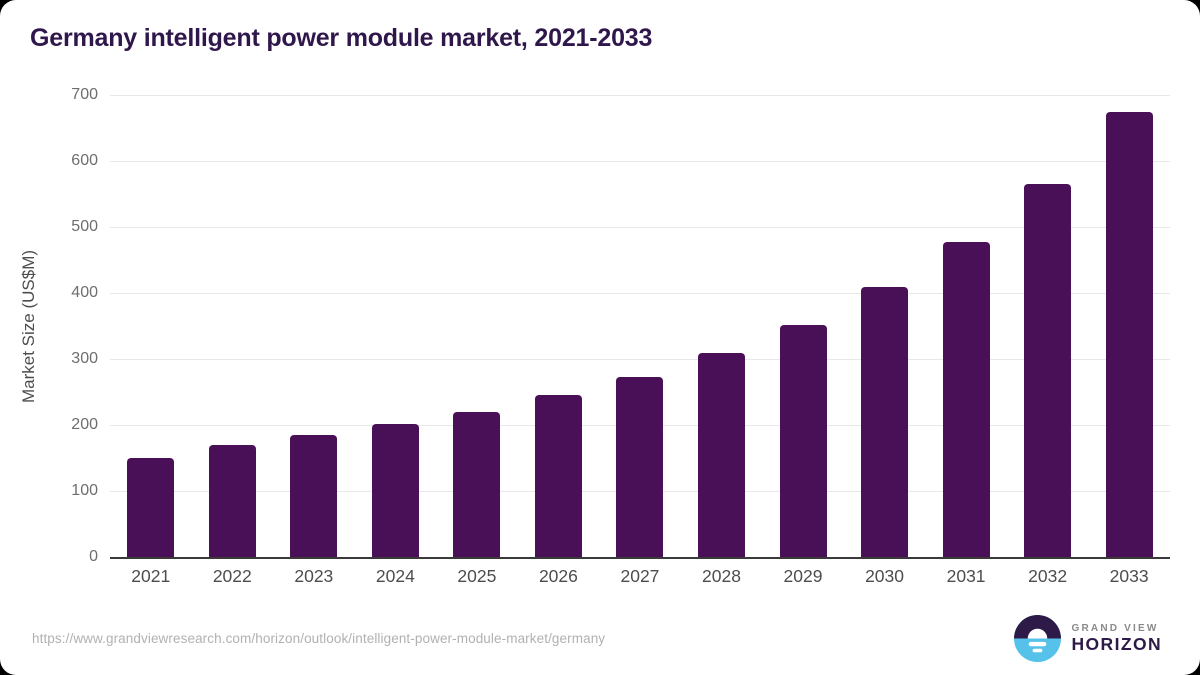  Describe the element at coordinates (151, 507) in the screenshot. I see `bar-2021` at that location.